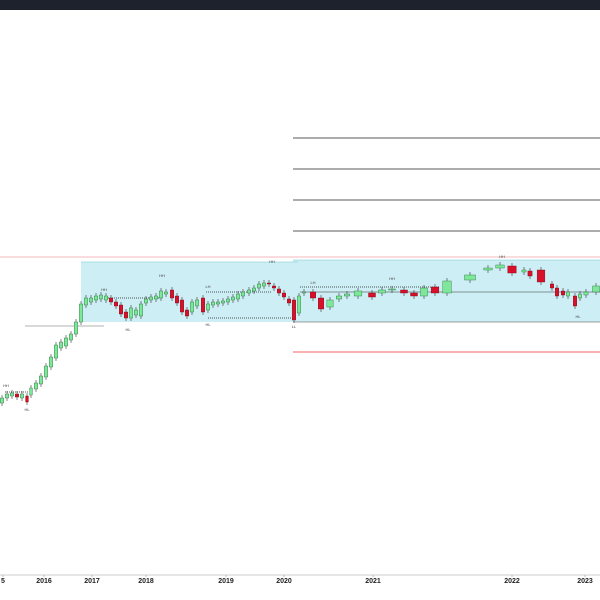 The height and width of the screenshot is (600, 600). What do you see at coordinates (92, 581) in the screenshot?
I see `x-tick-label: 2017` at bounding box center [92, 581].